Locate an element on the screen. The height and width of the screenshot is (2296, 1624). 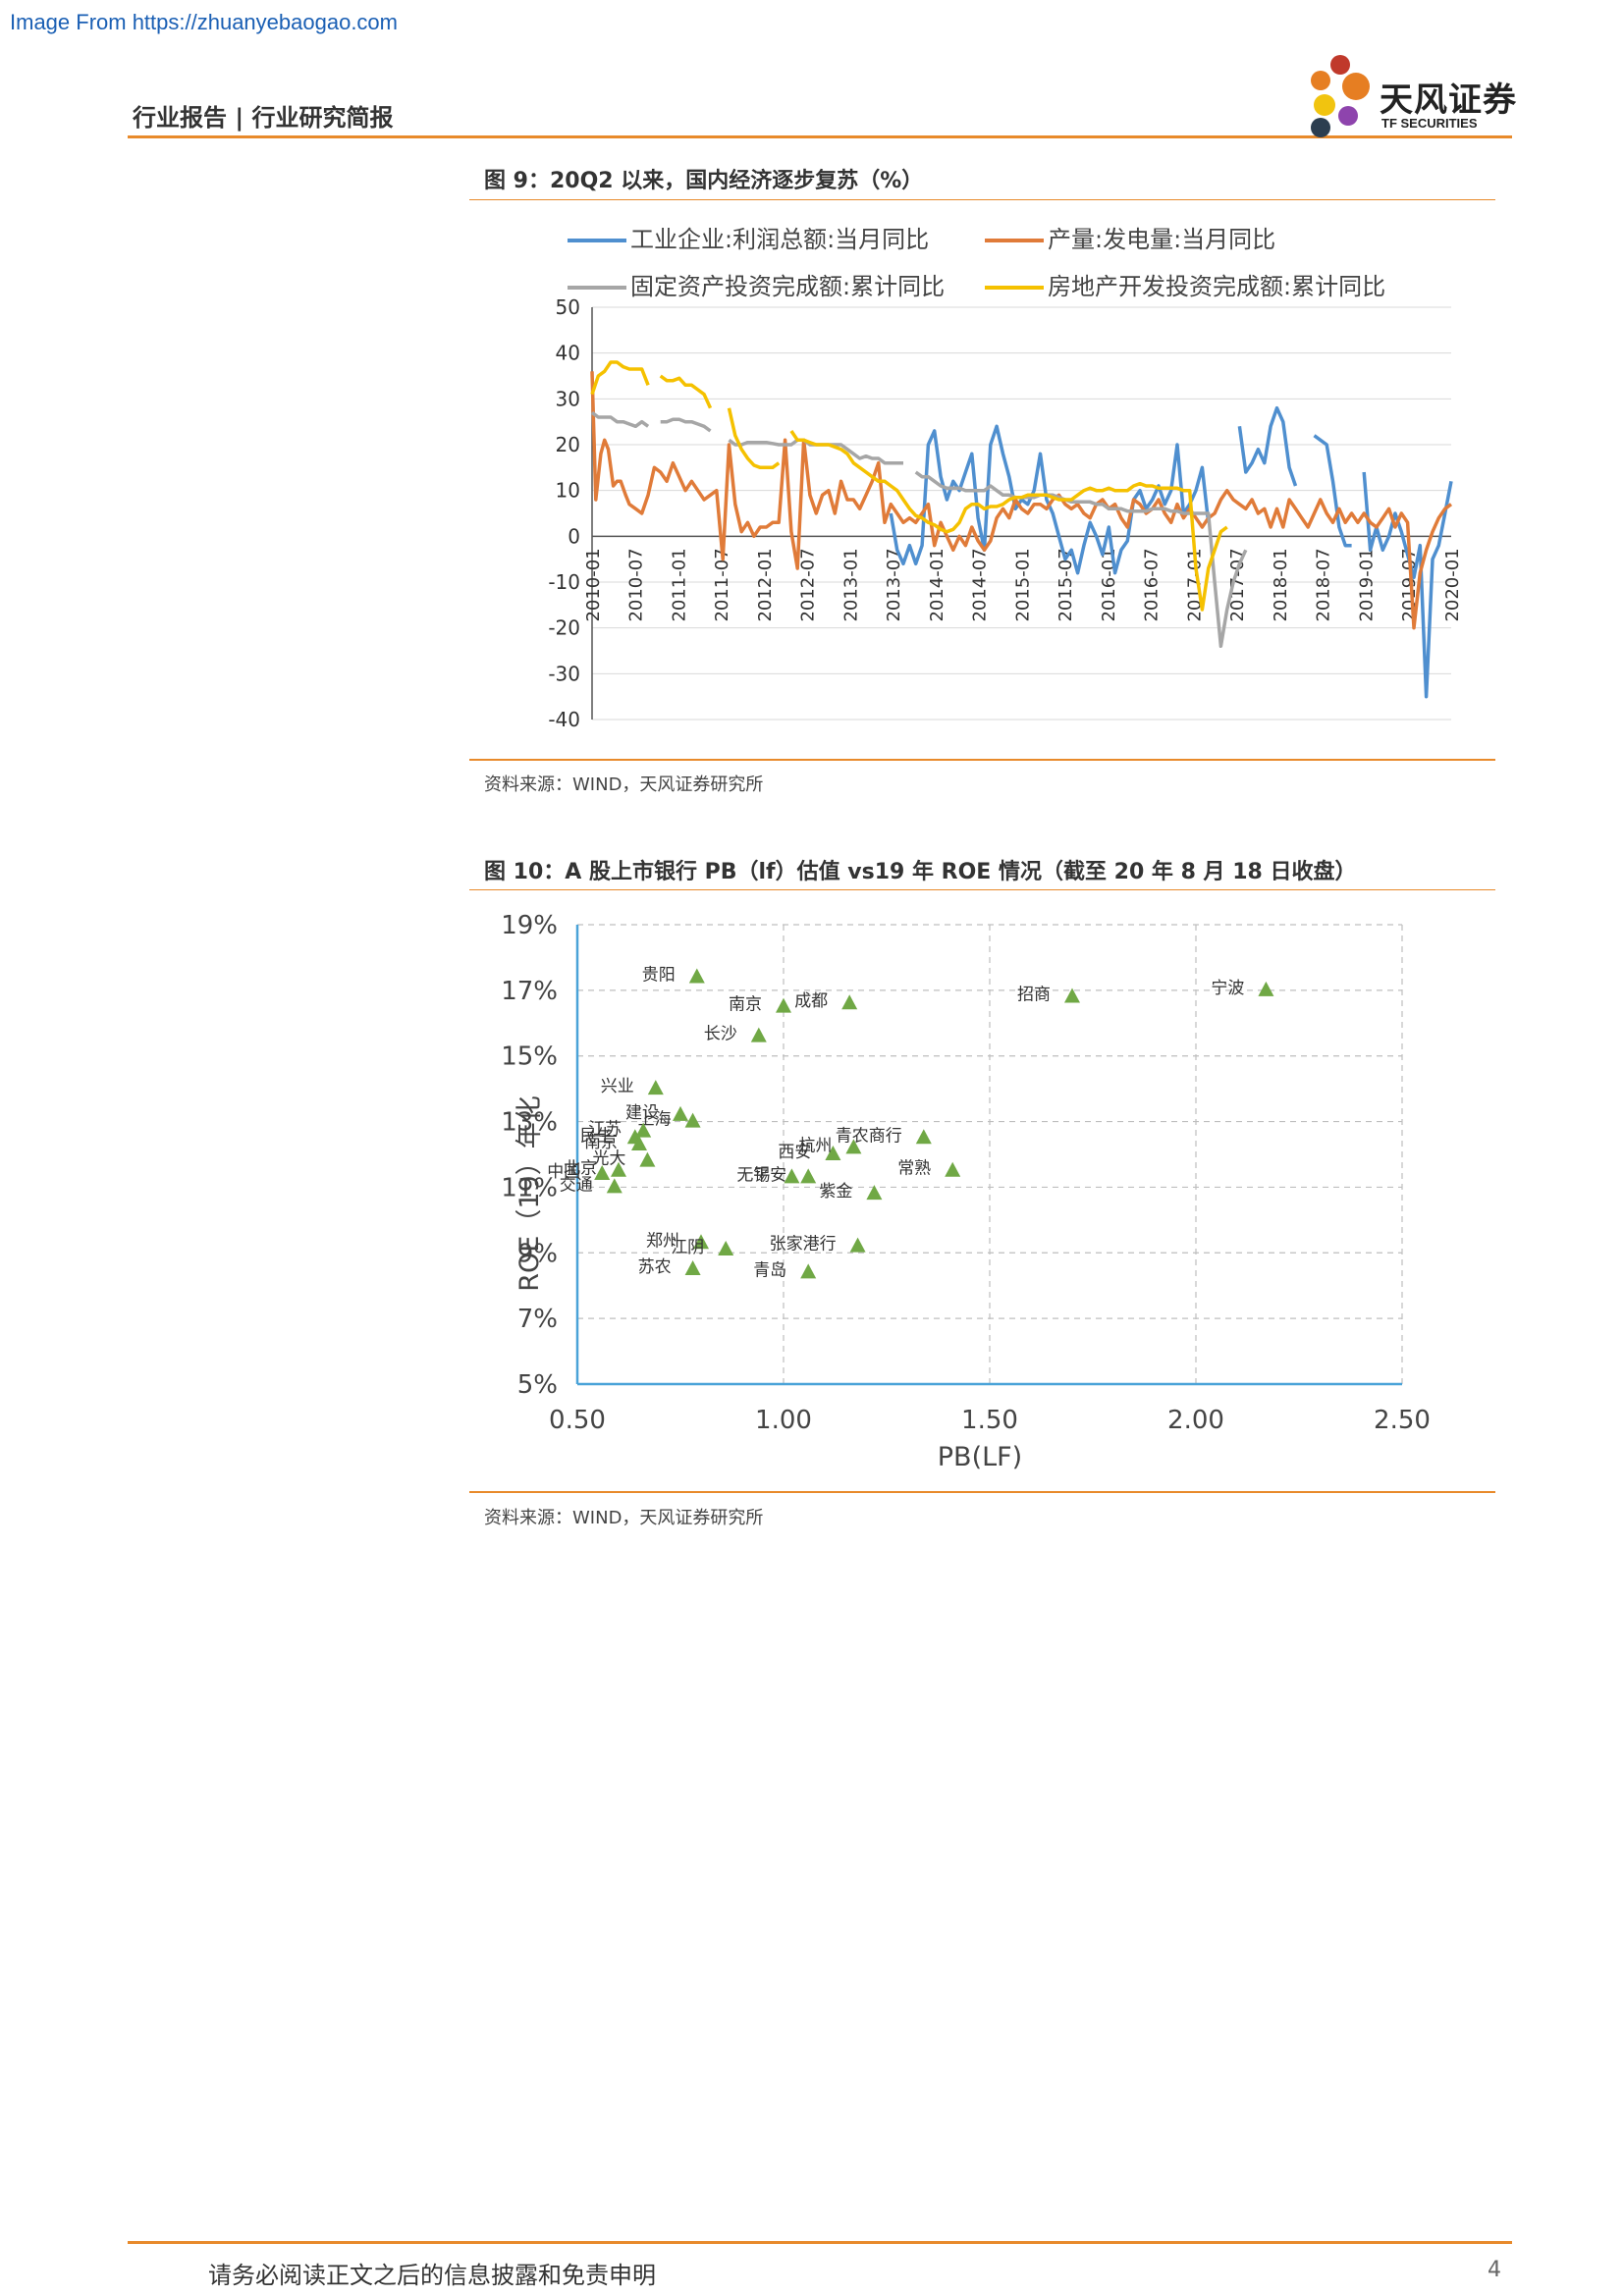
legend-label-1: 产量:发电量:当月同比 is located at coordinates (1161, 239).